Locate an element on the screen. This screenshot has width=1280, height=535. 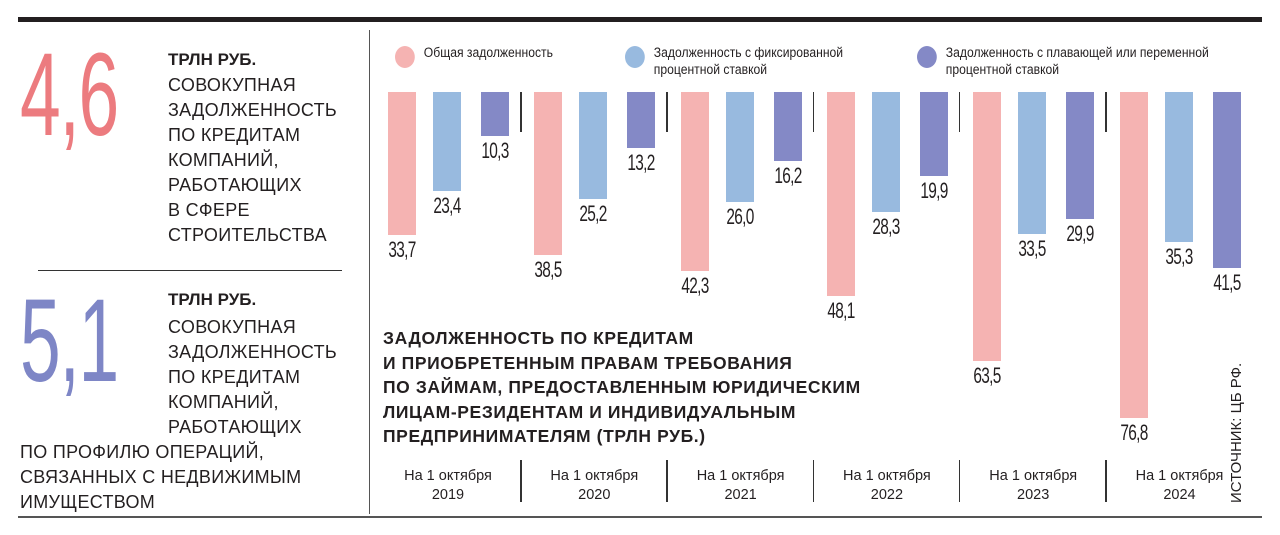
x-tick-label: На 1 октября 2023 is located at coordinates (1033, 486).